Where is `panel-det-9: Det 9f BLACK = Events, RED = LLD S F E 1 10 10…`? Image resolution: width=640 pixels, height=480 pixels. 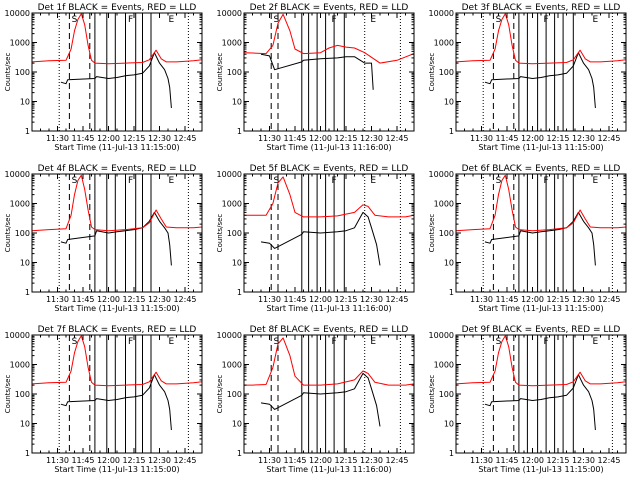
panel-det-9: Det 9f BLACK = Events, RED = LLD S F E 1 10 10… is located at coordinates (527, 399).